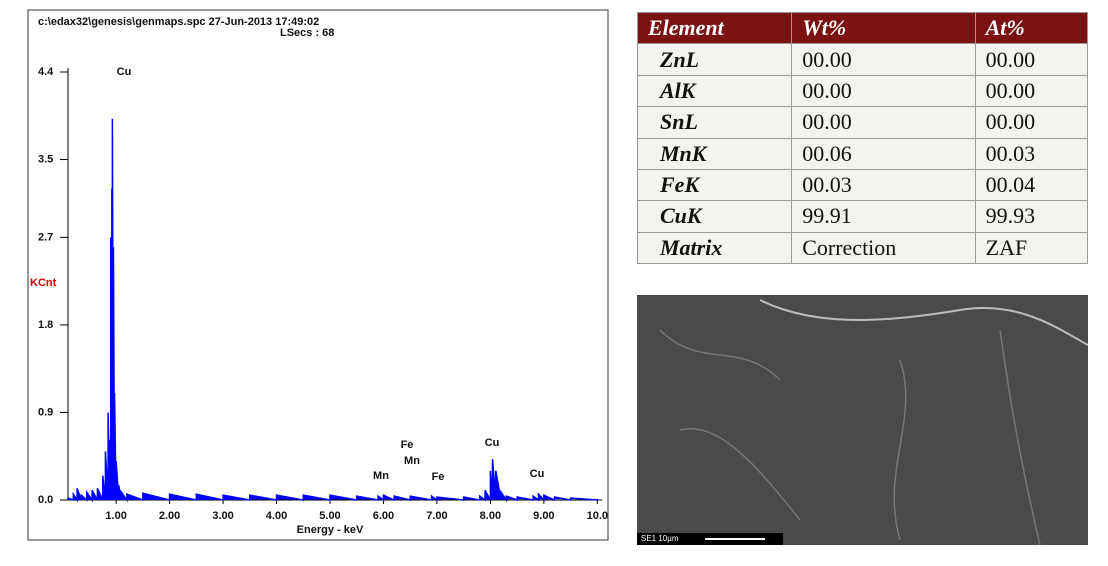 Image resolution: width=1108 pixels, height=566 pixels. Describe the element at coordinates (45, 159) in the screenshot. I see `y-tick-label: 3.5` at that location.